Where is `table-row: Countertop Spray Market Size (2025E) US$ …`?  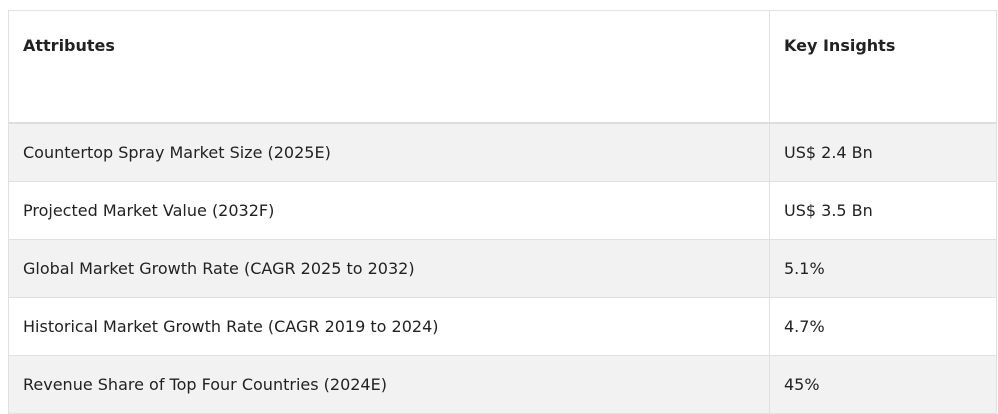 table-row: Countertop Spray Market Size (2025E) US$ … is located at coordinates (502, 152).